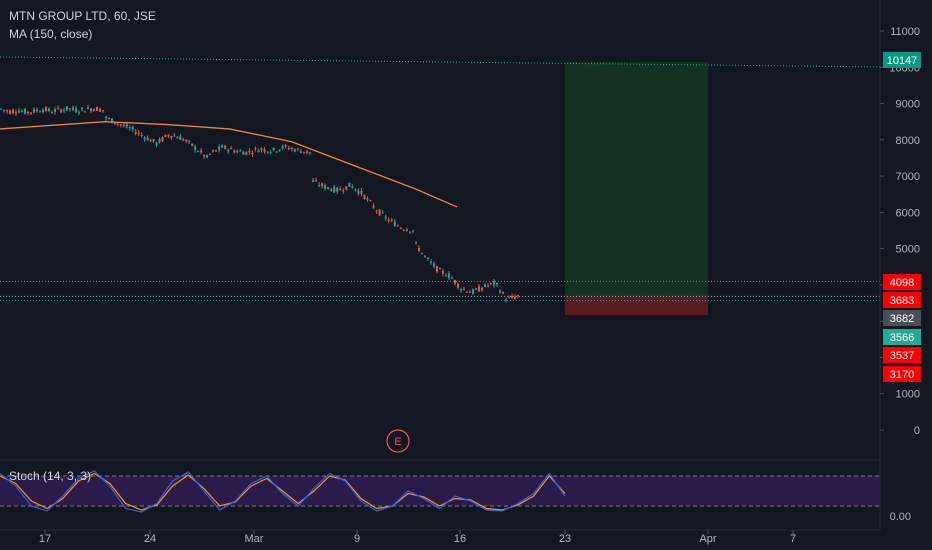 The height and width of the screenshot is (550, 932). Describe the element at coordinates (793, 539) in the screenshot. I see `x-tick-label: 7` at that location.